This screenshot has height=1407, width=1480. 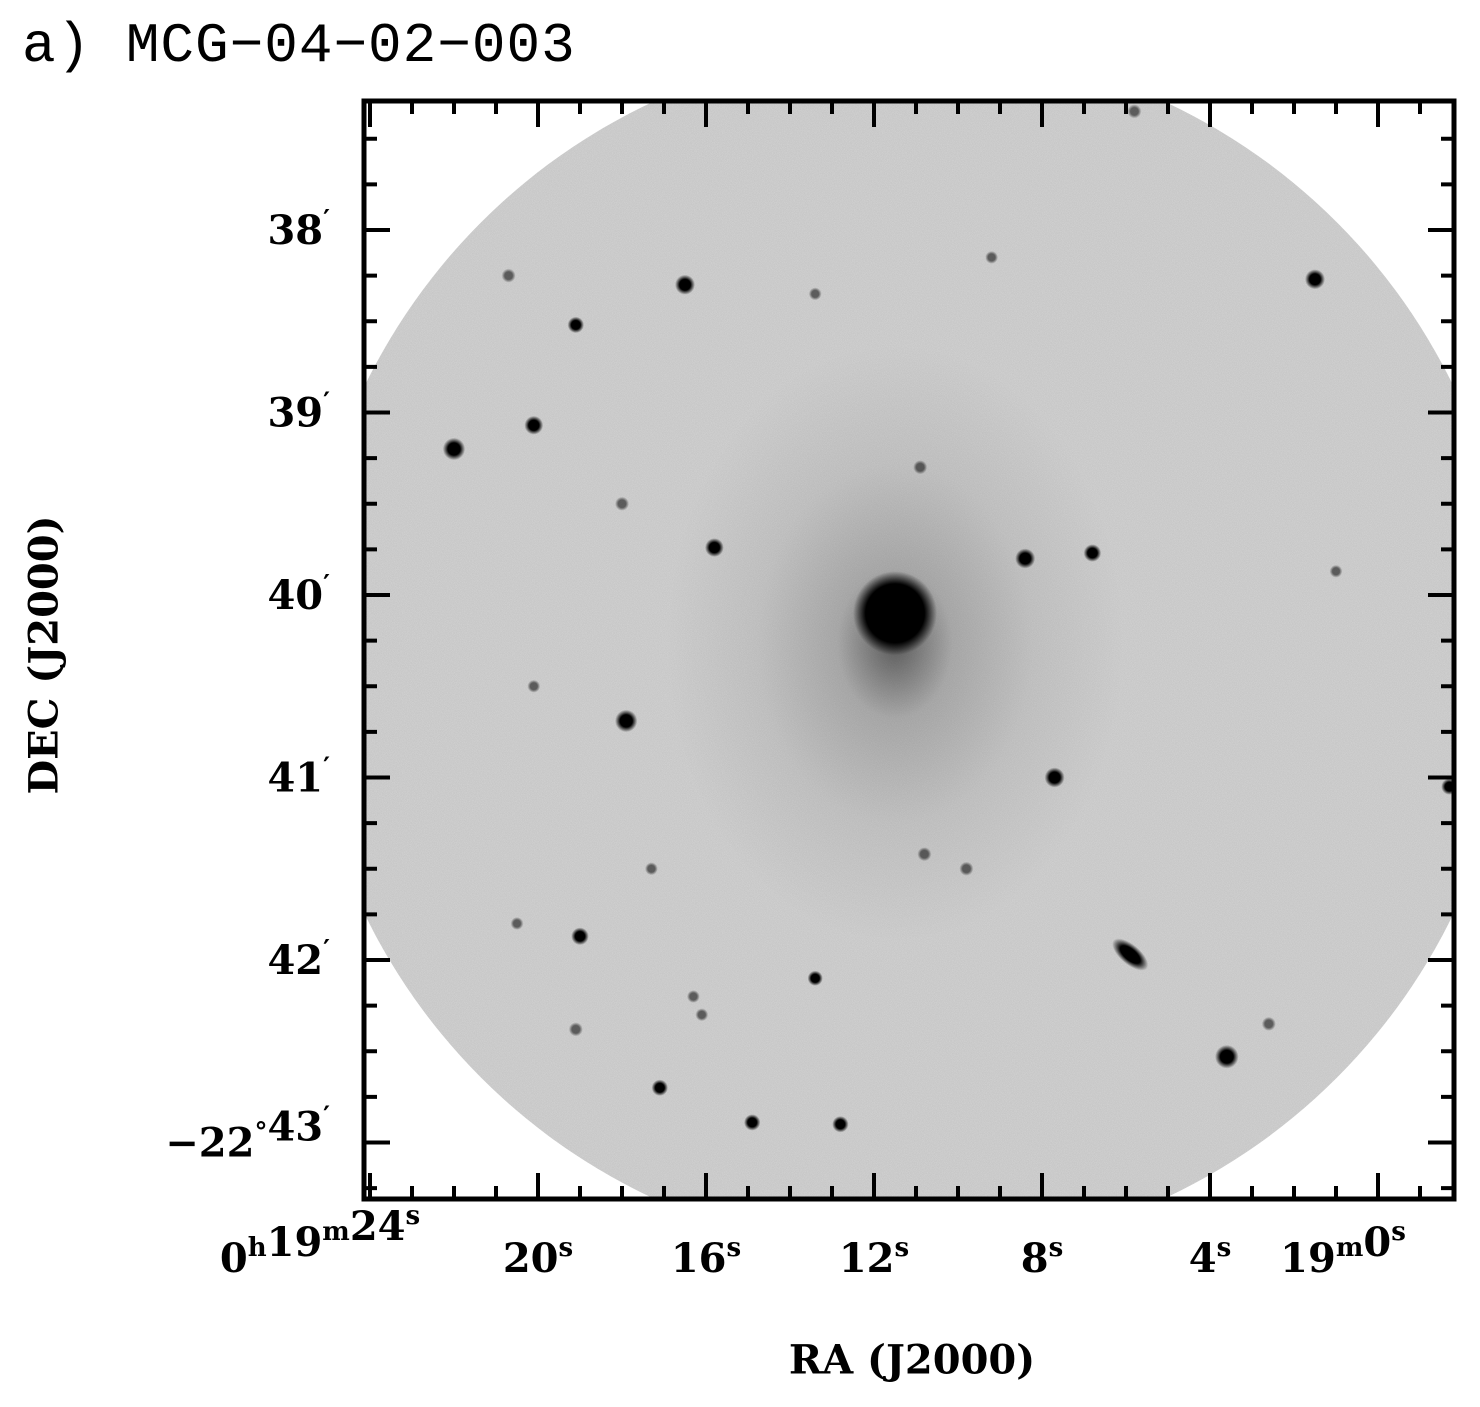 I want to click on y-tick-label: 39′, so click(x=298, y=412).